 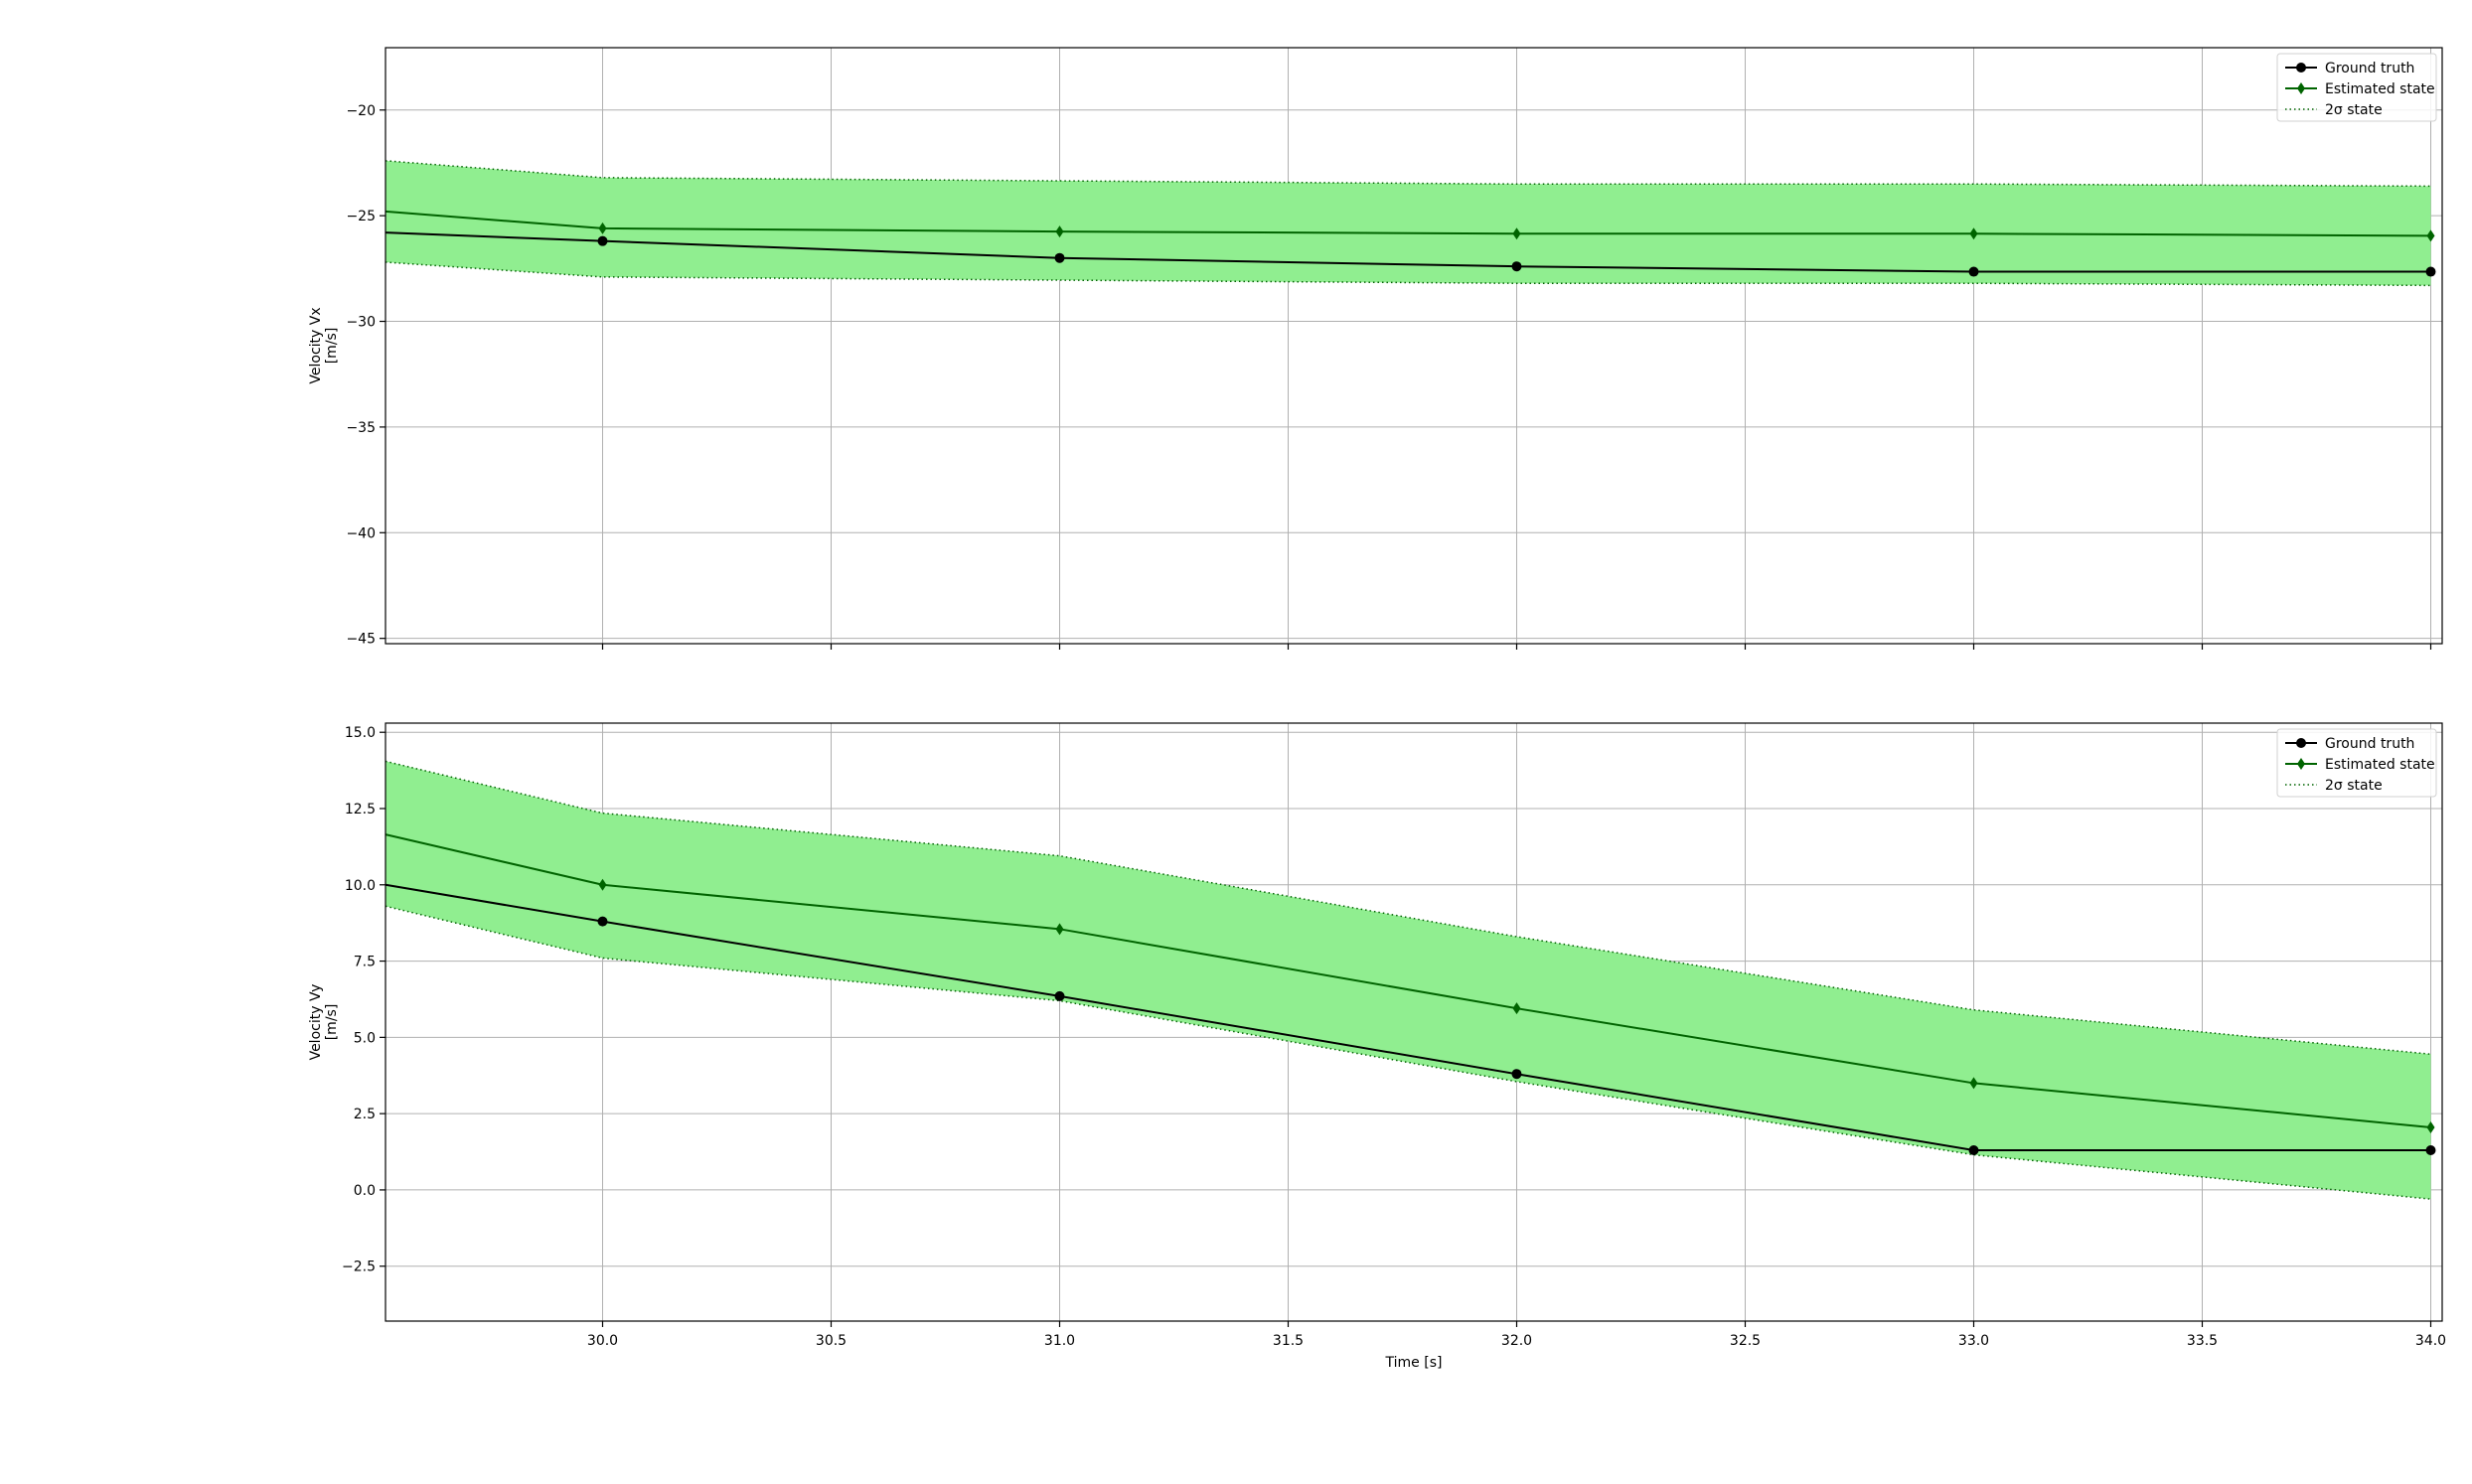 I want to click on y-tick-label: −40, so click(x=361, y=533).